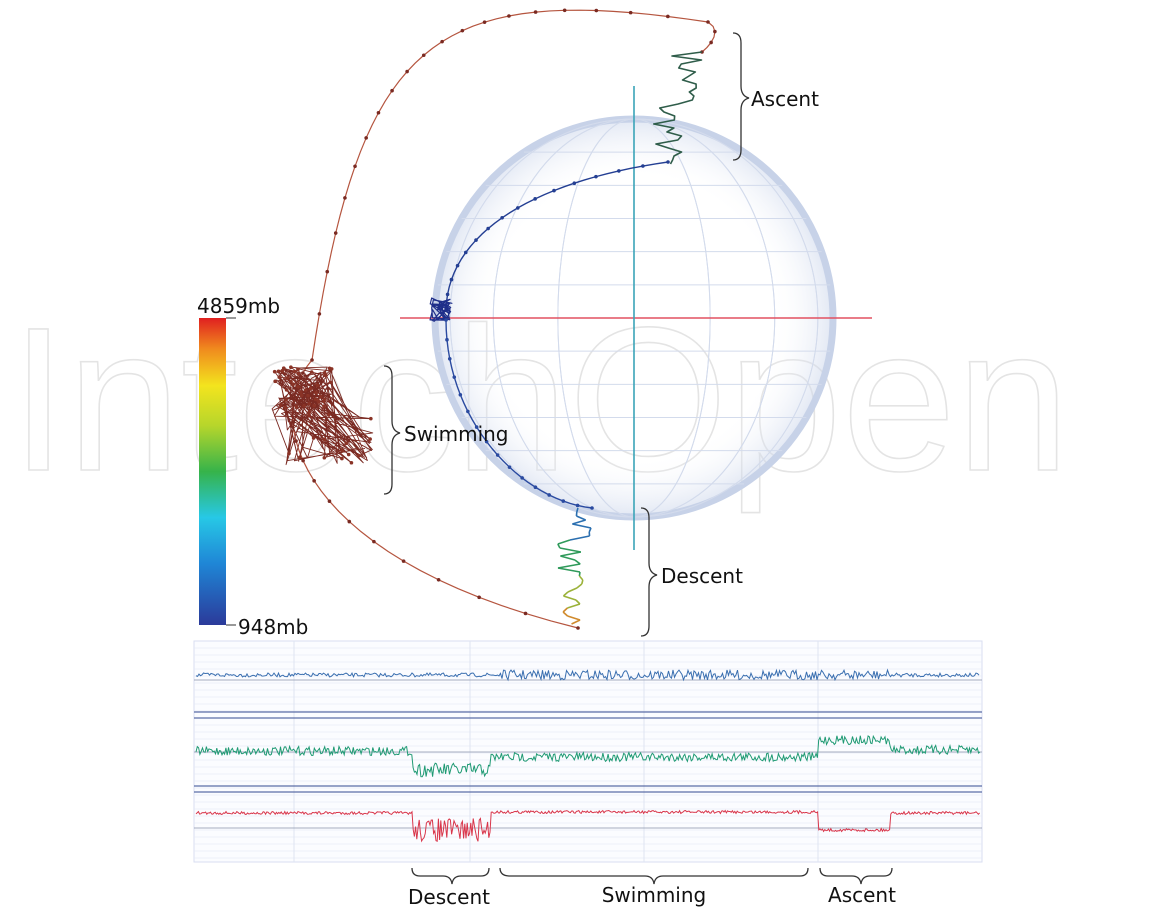 This screenshot has height=908, width=1165. Describe the element at coordinates (691, 572) in the screenshot. I see `annotation-descent-3d: Descent` at that location.